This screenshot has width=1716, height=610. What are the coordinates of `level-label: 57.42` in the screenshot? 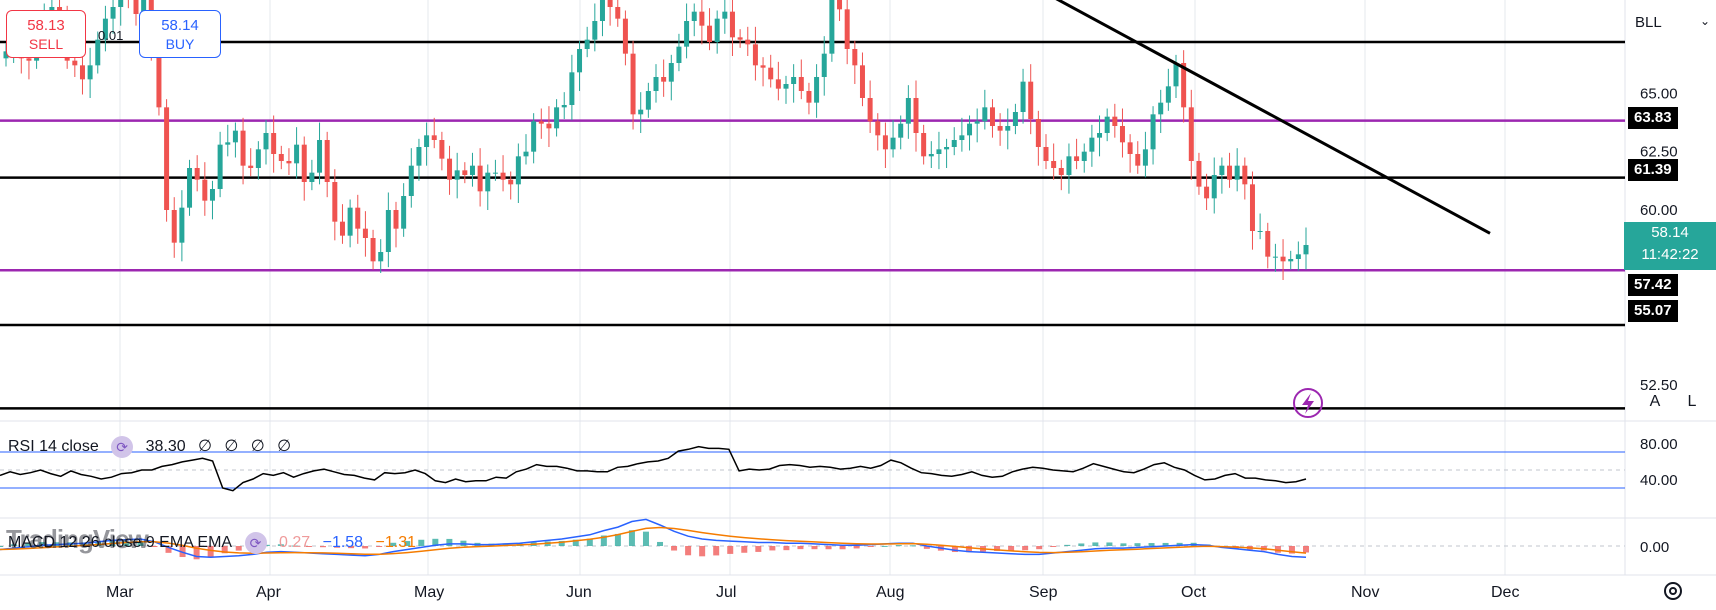 It's located at (1653, 285).